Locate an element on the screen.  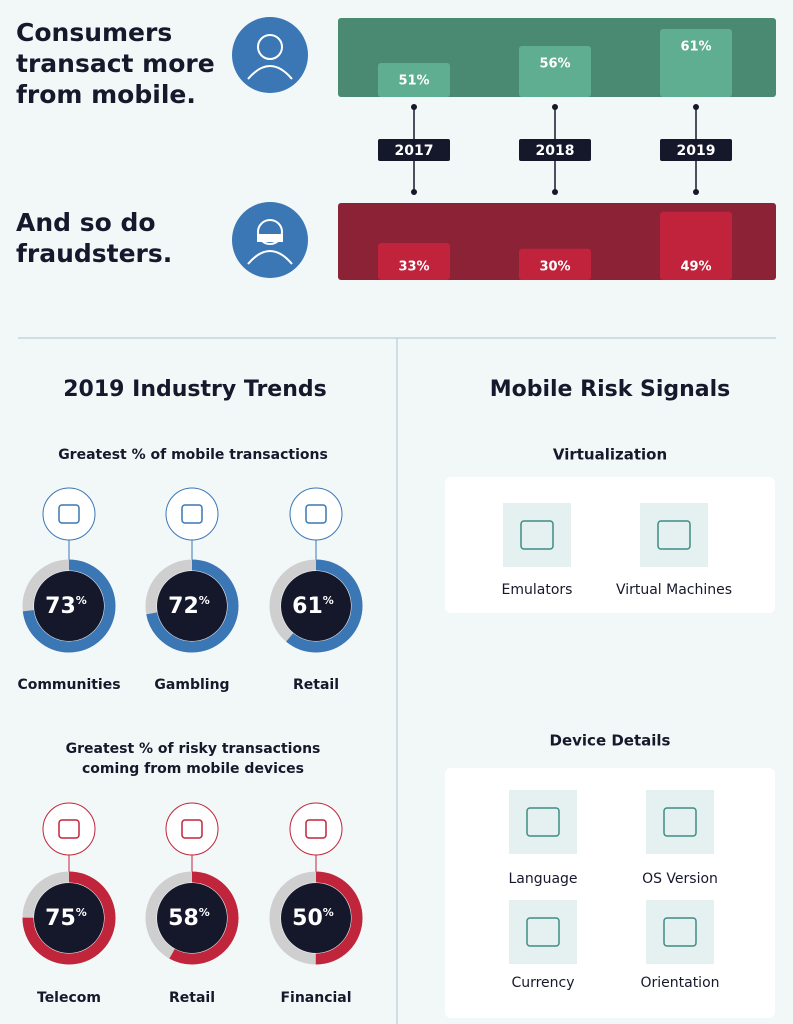
group-title: Virtualization is located at coordinates (610, 455).